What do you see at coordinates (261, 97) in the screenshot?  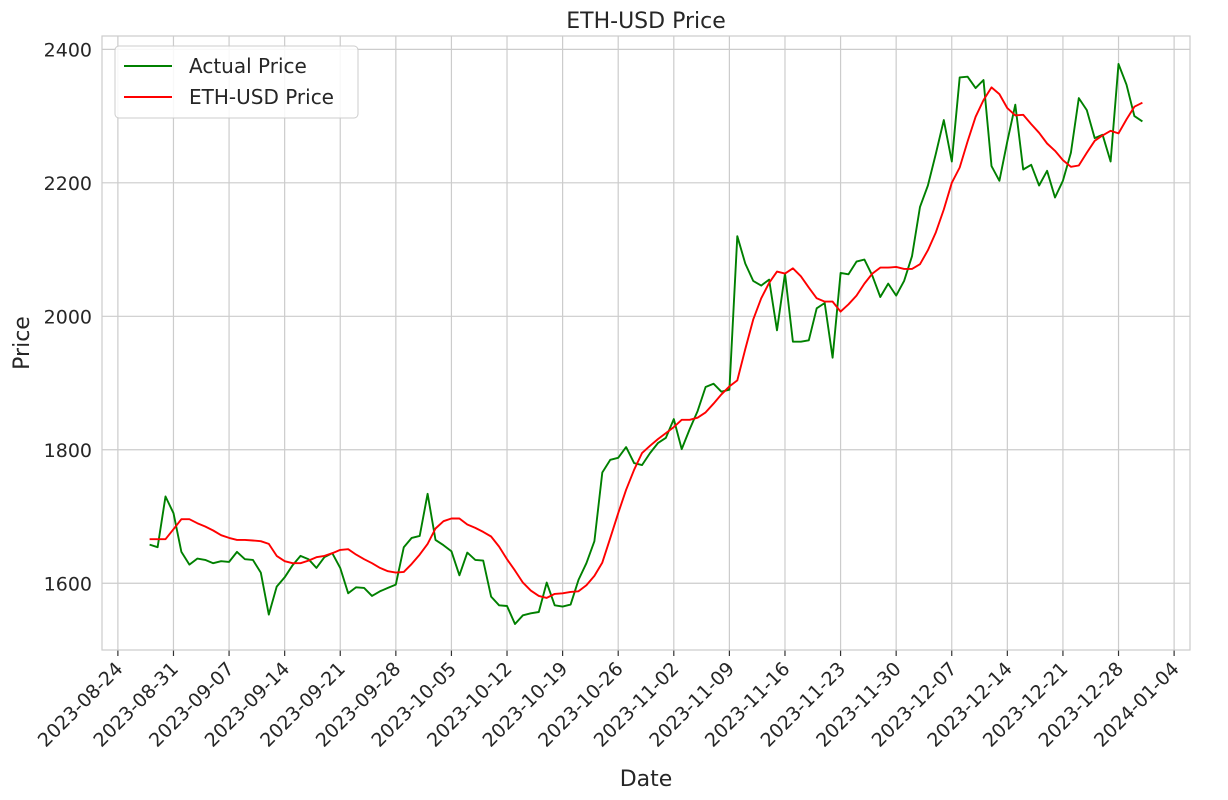 I see `legend-label-1: ETH-USD Price` at bounding box center [261, 97].